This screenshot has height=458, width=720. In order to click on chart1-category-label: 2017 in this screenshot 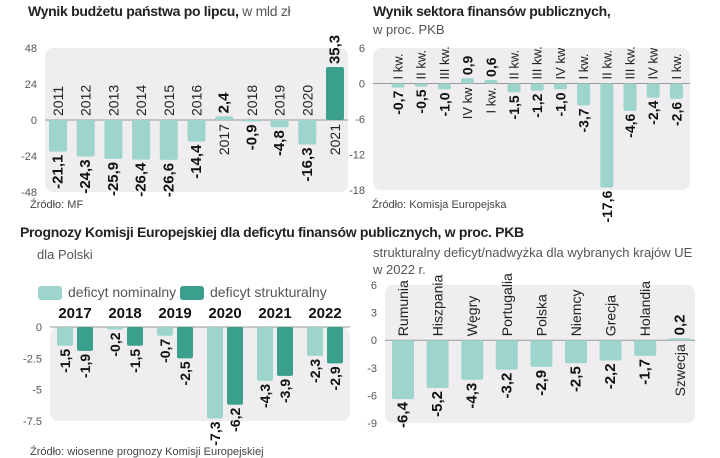, I will do `click(224, 139)`.